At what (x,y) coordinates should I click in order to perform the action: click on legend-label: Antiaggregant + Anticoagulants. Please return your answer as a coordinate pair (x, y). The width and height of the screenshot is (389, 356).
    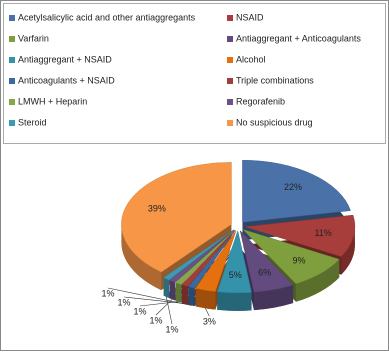
    Looking at the image, I should click on (298, 38).